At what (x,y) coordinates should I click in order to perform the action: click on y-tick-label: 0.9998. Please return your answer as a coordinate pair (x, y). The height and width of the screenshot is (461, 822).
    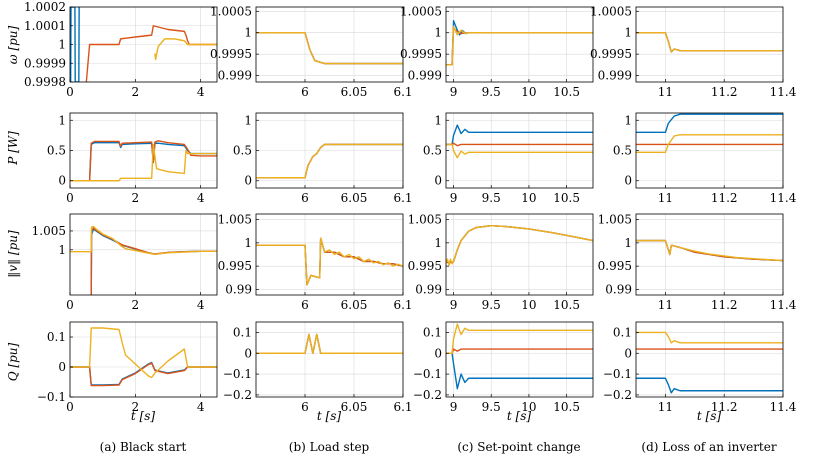
    Looking at the image, I should click on (45, 82).